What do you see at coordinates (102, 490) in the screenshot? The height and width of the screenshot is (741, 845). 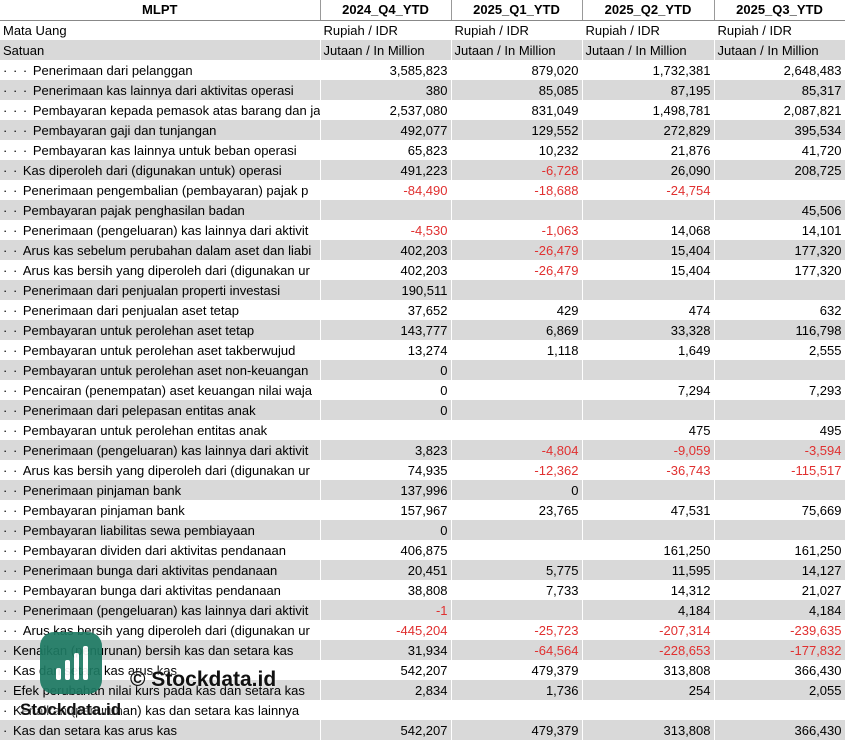 I see `row-label-text: Penerimaan pinjaman bank` at bounding box center [102, 490].